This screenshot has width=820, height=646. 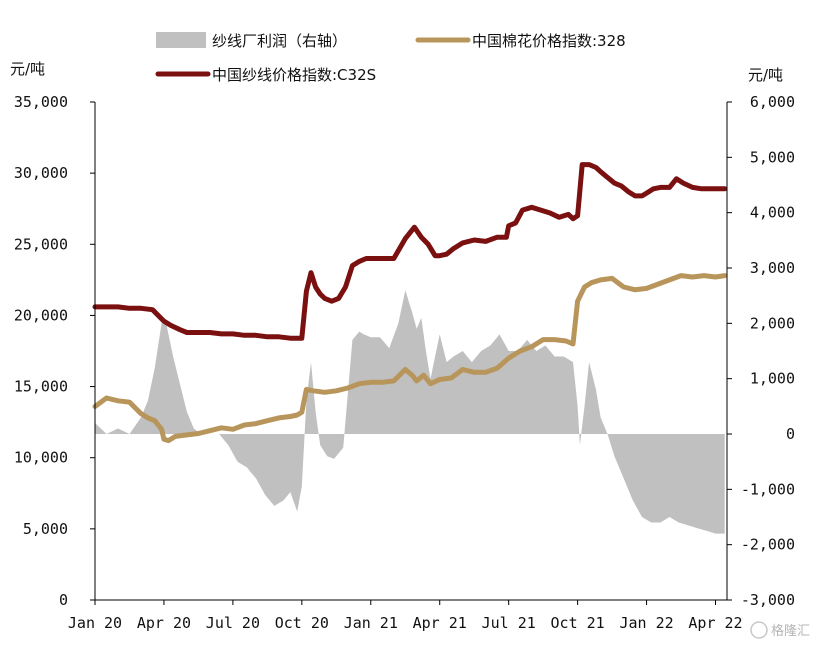 I want to click on x-tick-label: Apr 22, so click(x=715, y=623).